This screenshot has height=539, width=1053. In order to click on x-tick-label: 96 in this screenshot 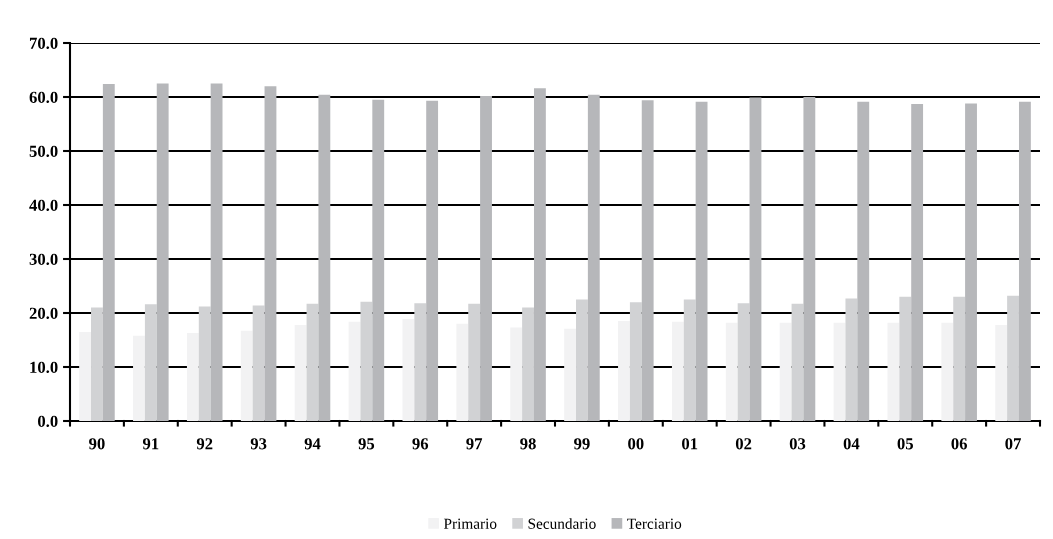, I will do `click(420, 444)`.